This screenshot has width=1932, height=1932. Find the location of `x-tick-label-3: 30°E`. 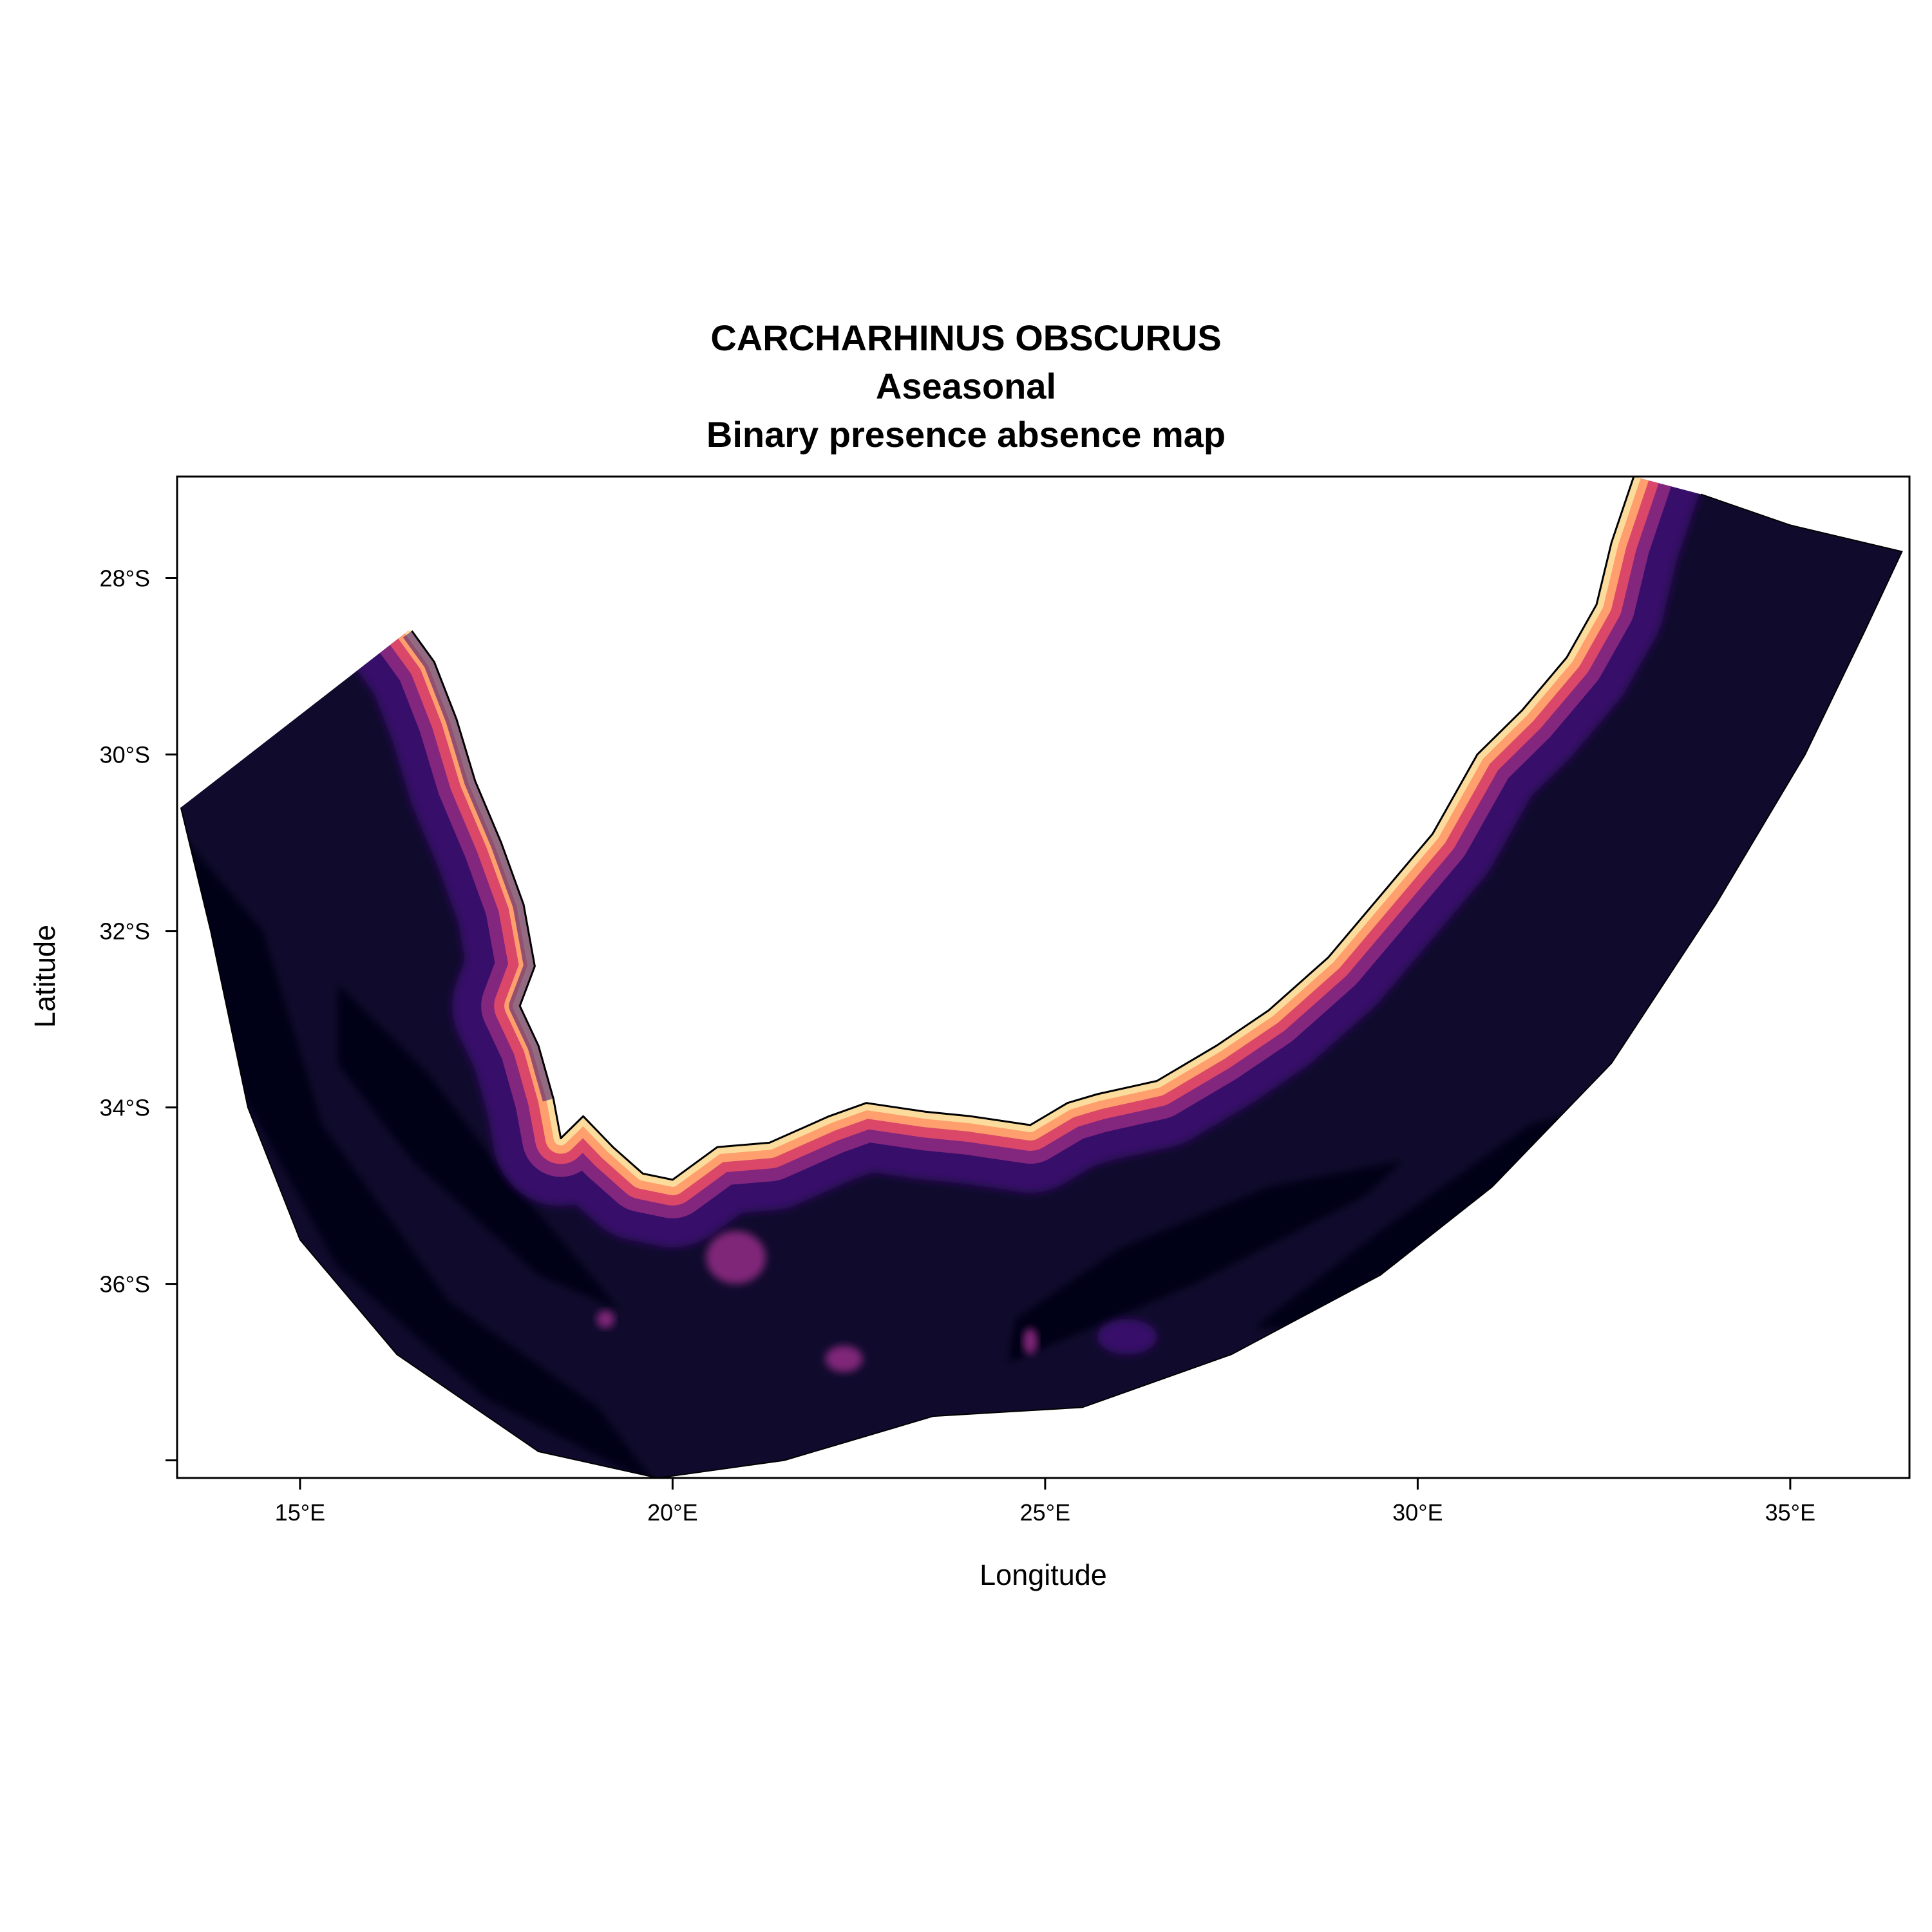

x-tick-label-3: 30°E is located at coordinates (1417, 1512).